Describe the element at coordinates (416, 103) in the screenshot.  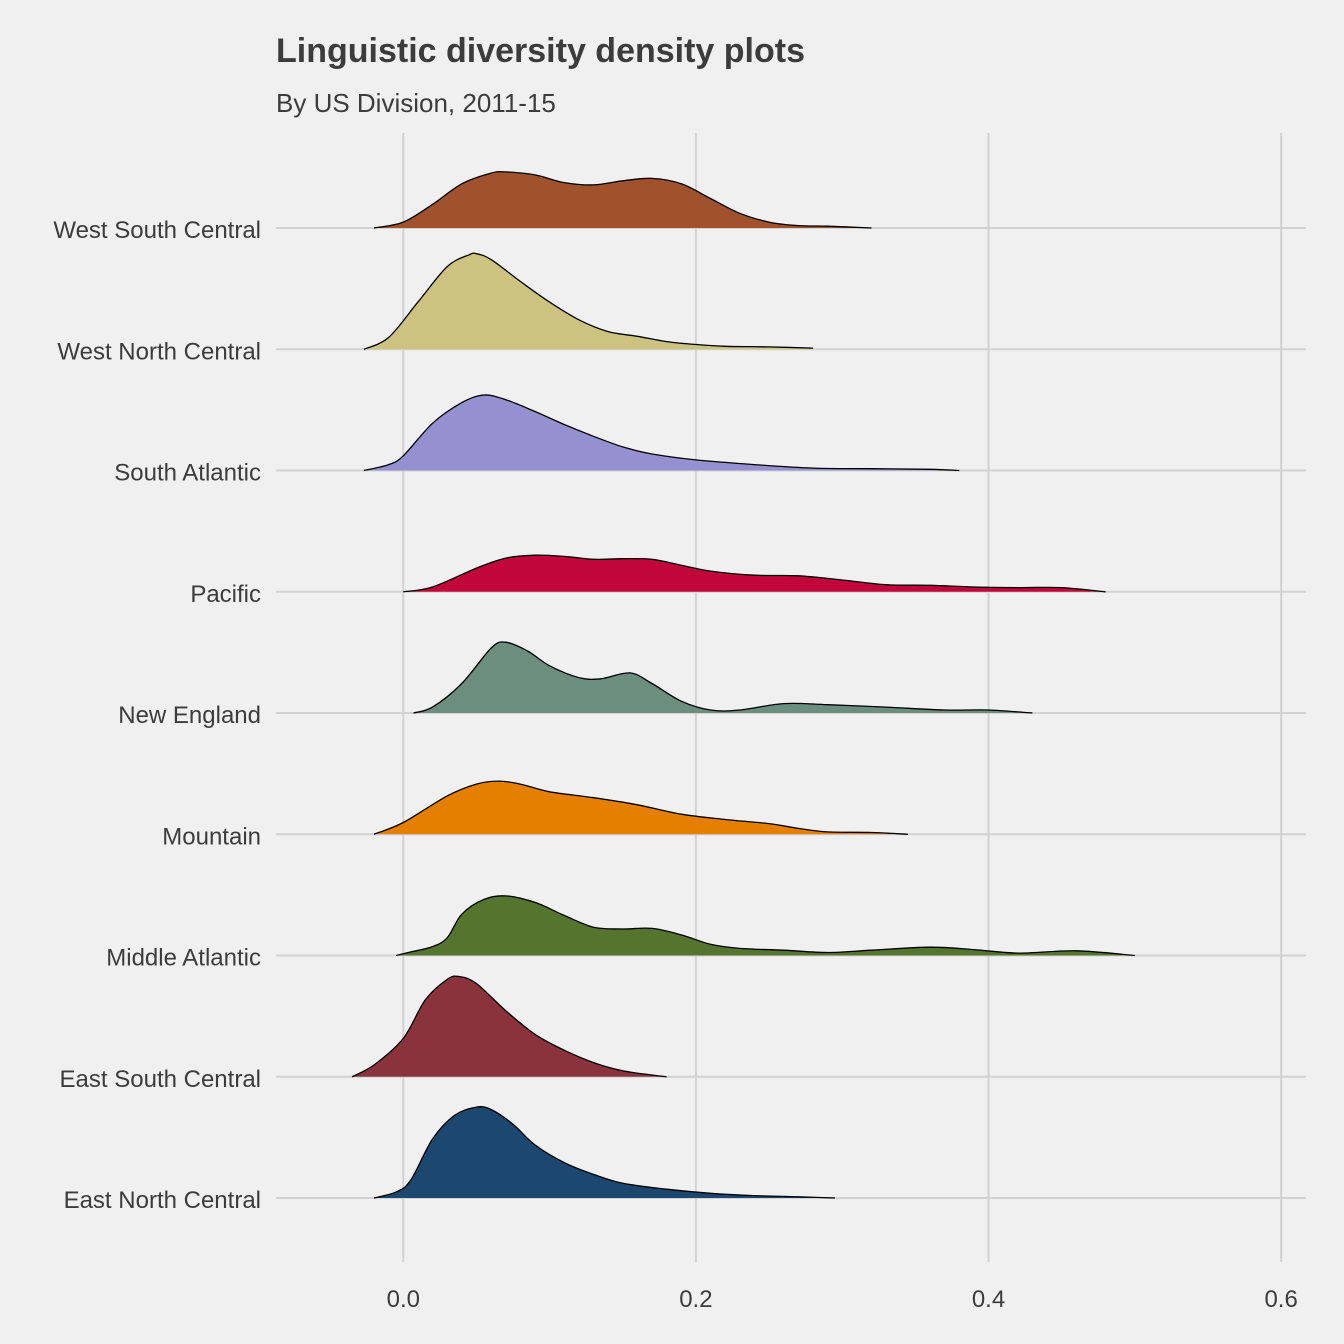
I see `chart-subtitle: By US Division, 2011-15` at that location.